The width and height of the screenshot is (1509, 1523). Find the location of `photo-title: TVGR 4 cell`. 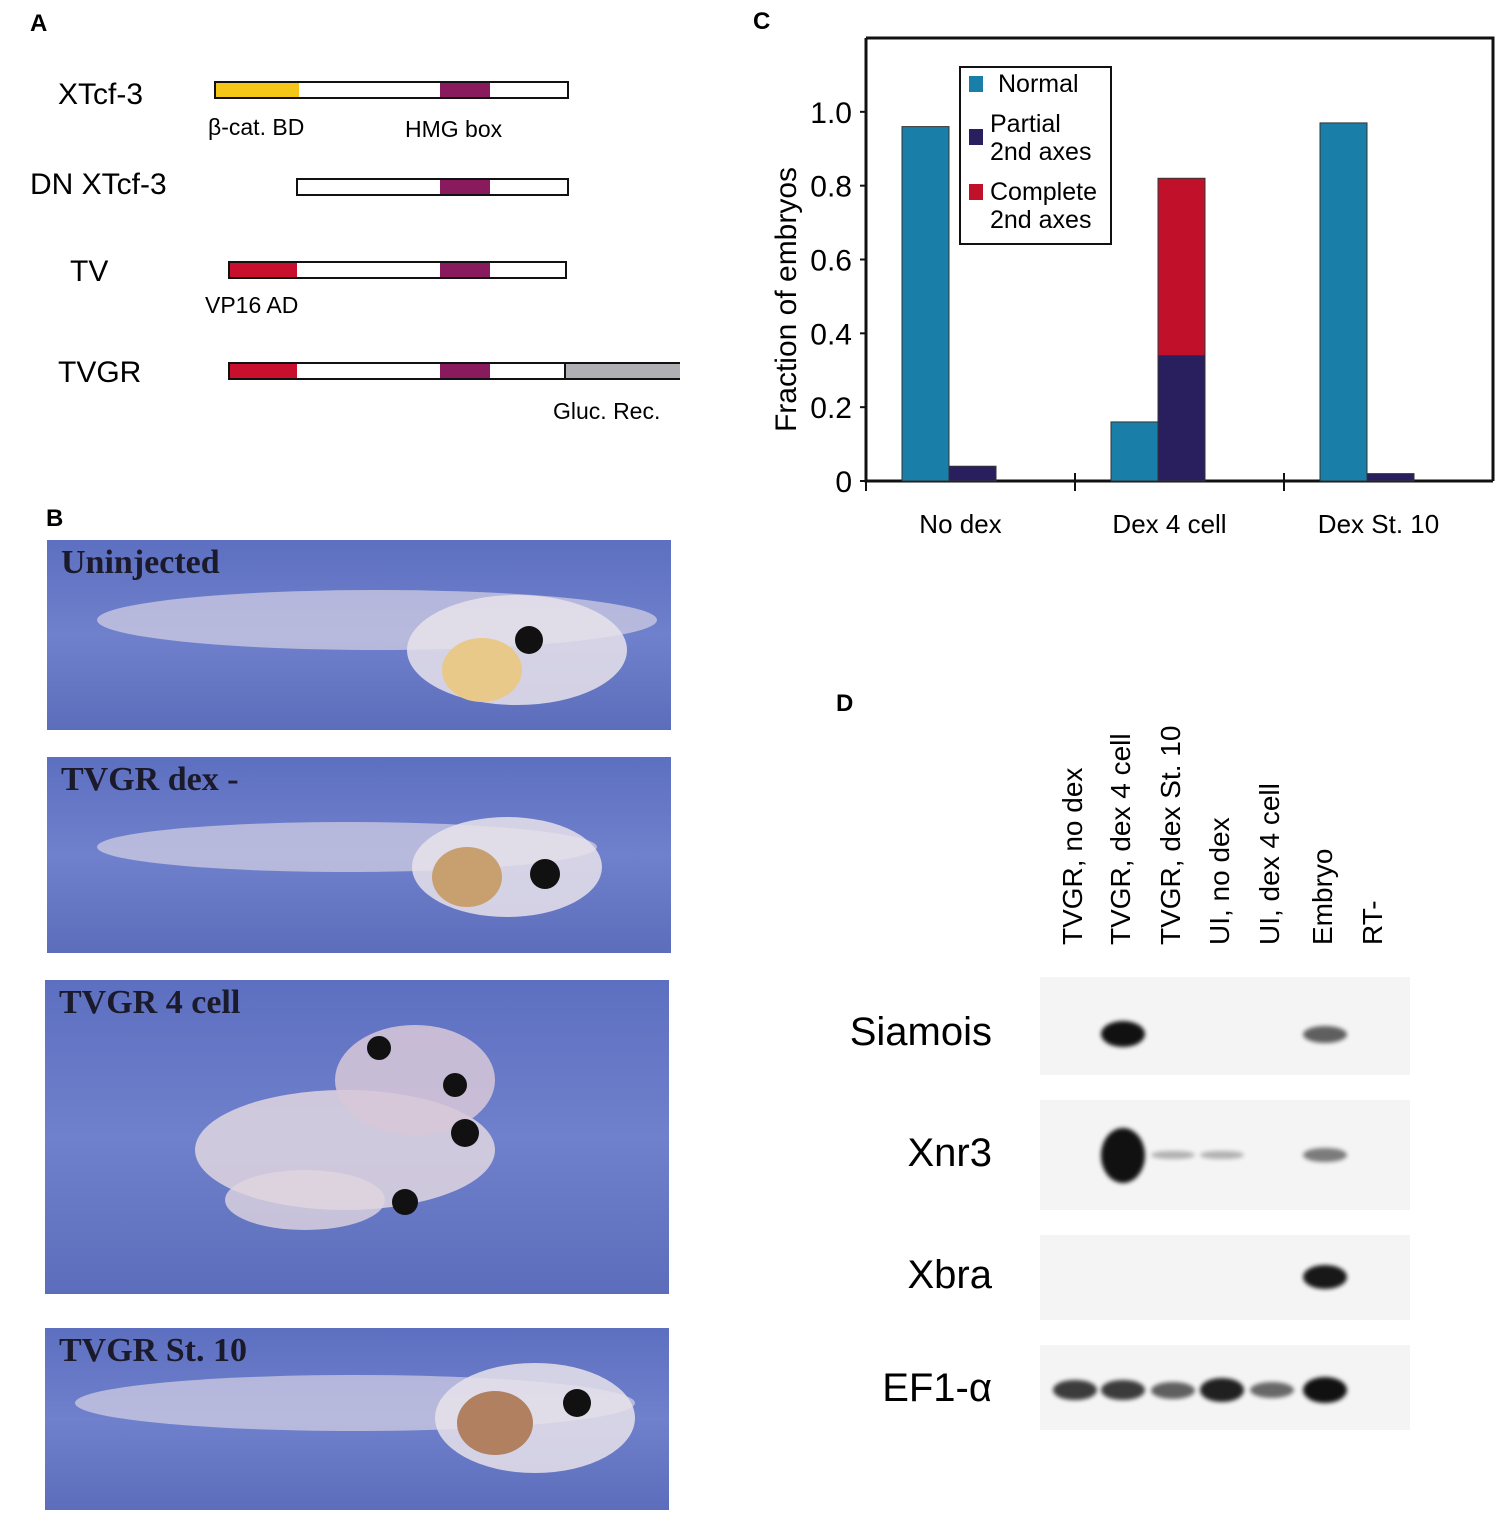

photo-title: TVGR 4 cell is located at coordinates (150, 1002).